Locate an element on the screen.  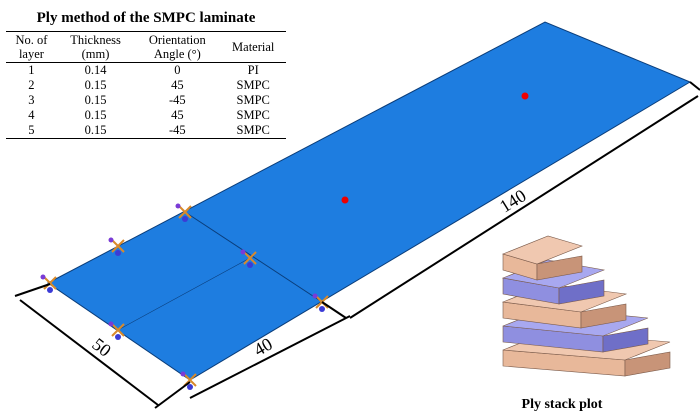
caption: Ply stack plot is located at coordinates (562, 404).